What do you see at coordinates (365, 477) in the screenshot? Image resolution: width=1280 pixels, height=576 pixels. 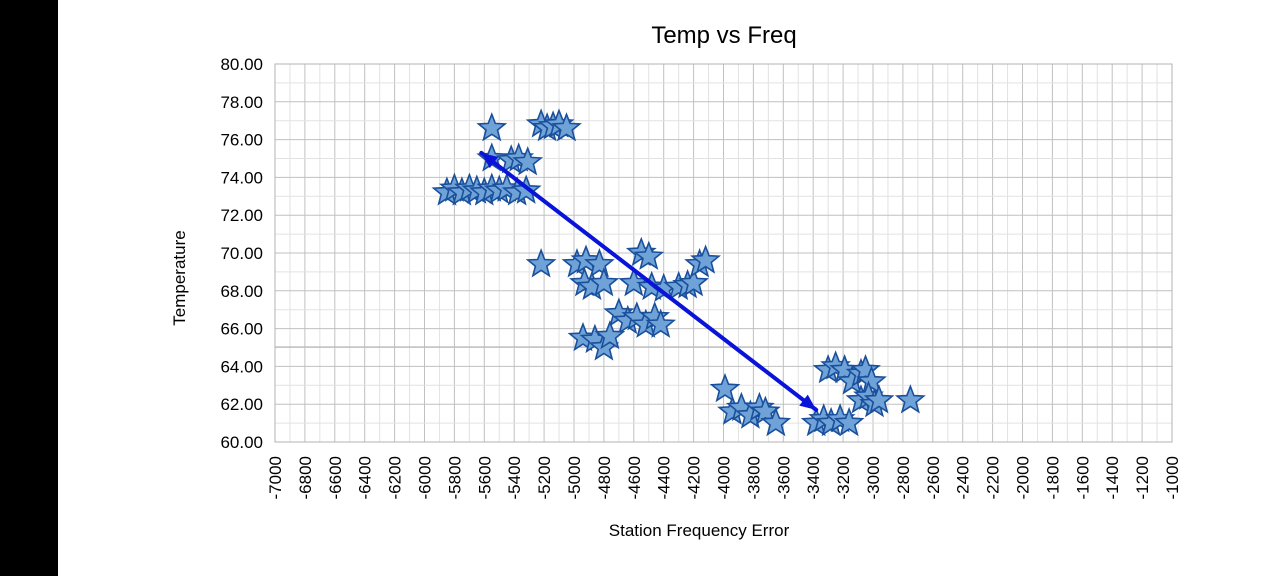 I see `x-tick-label: -6400` at bounding box center [365, 477].